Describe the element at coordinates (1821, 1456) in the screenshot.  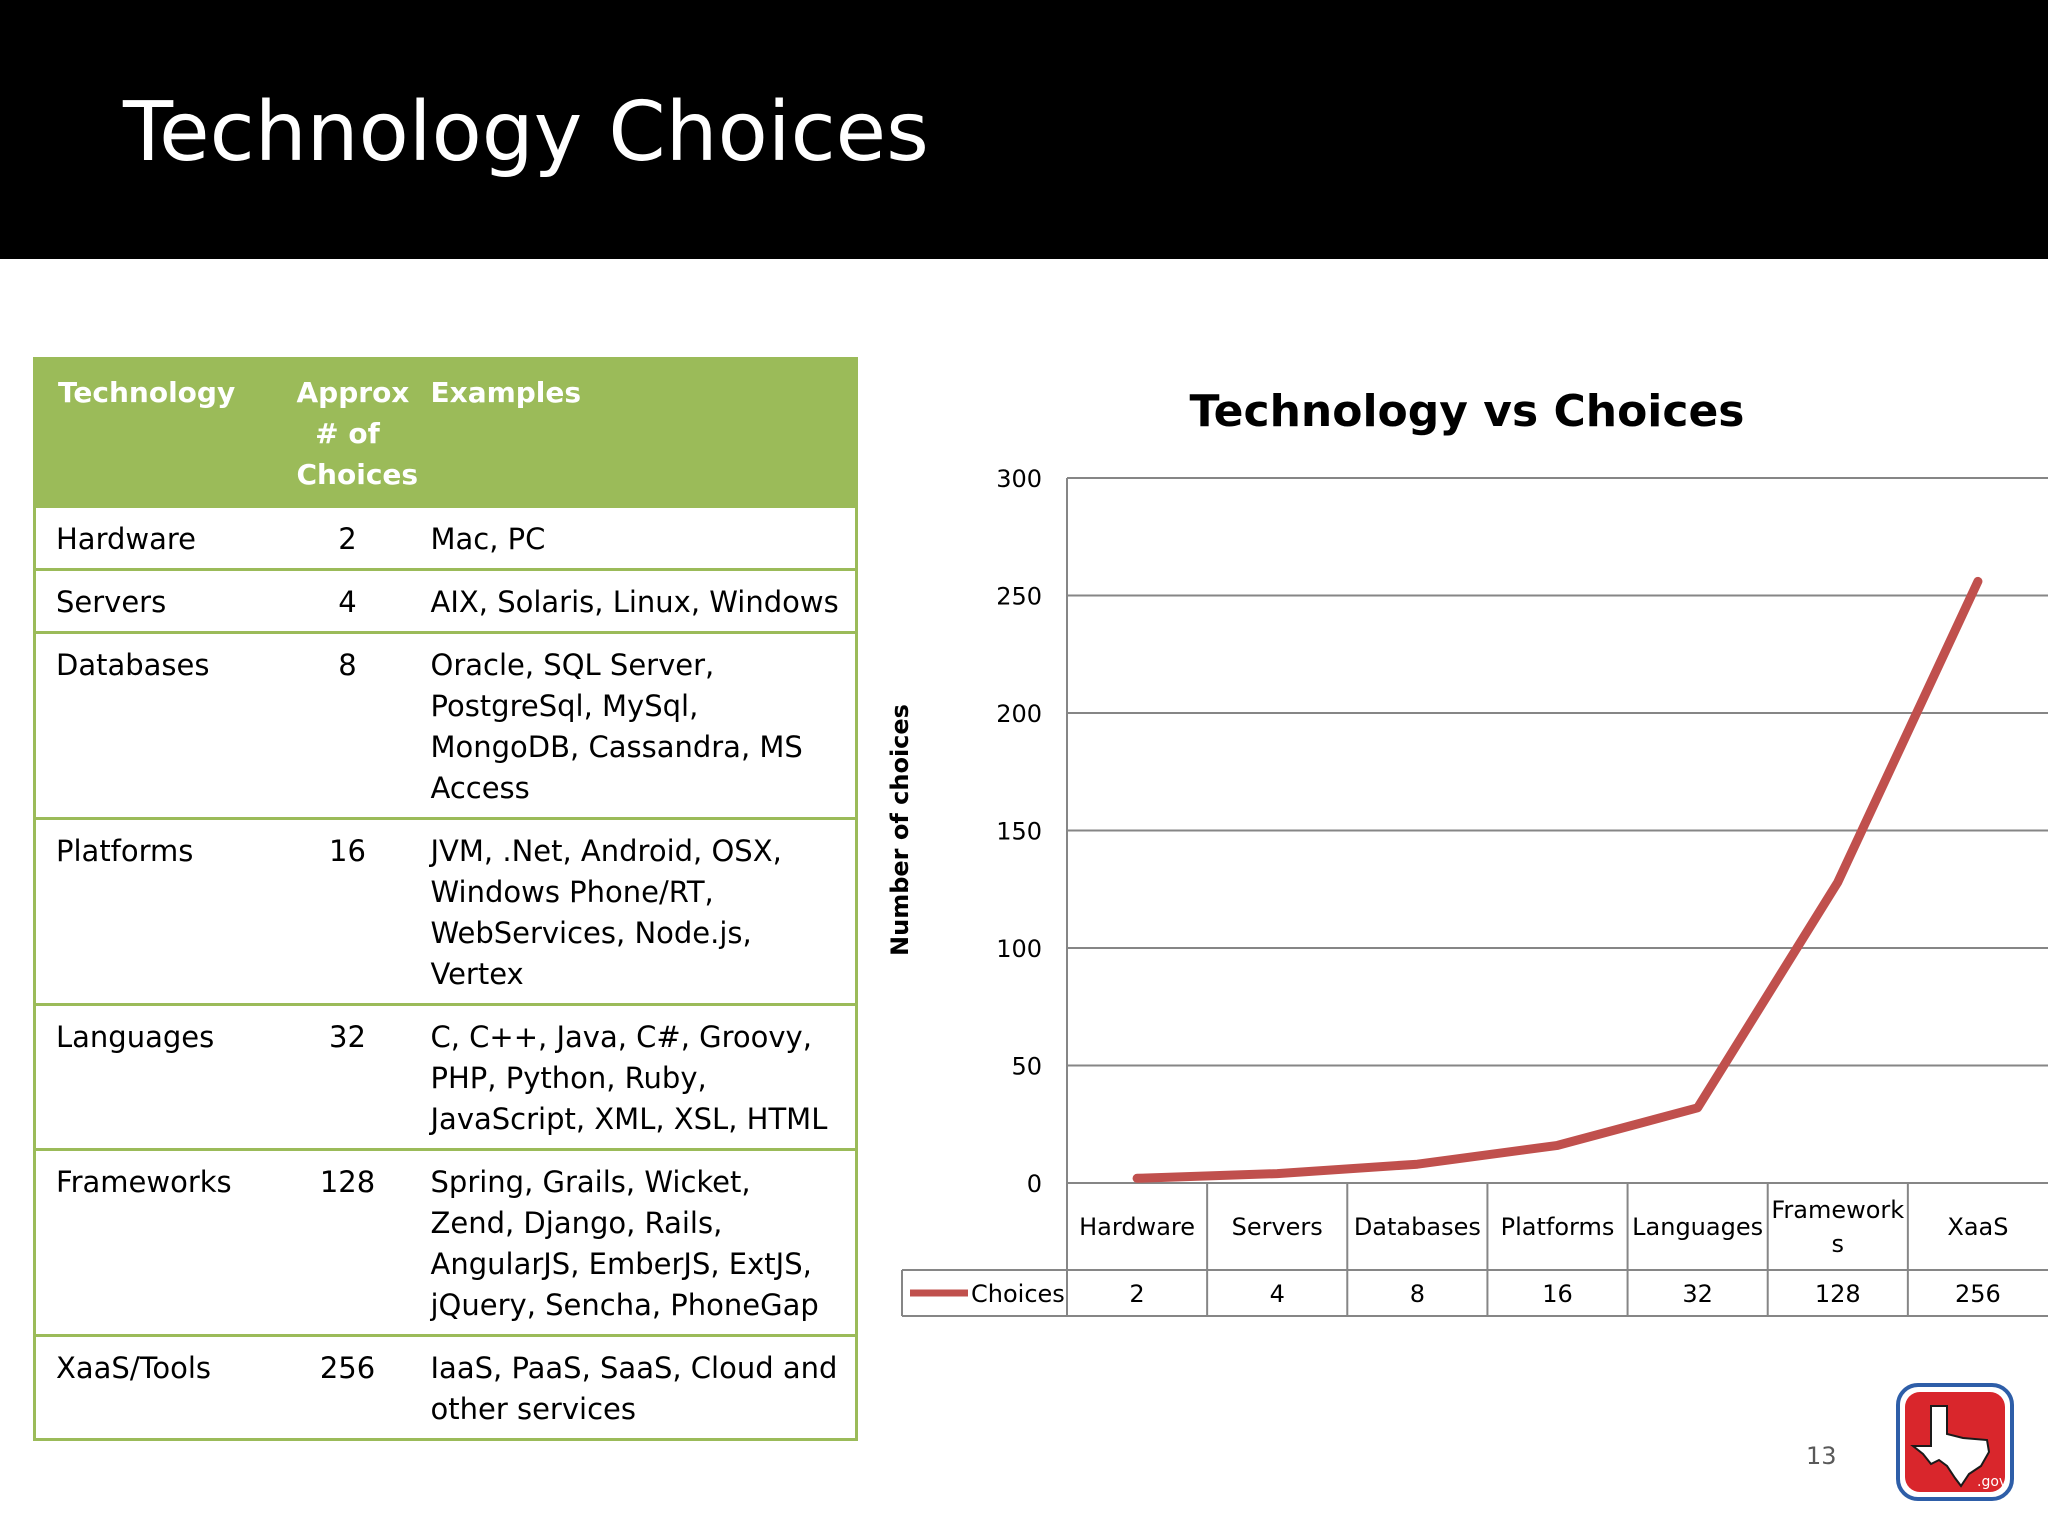
I see `page-number: 13` at that location.